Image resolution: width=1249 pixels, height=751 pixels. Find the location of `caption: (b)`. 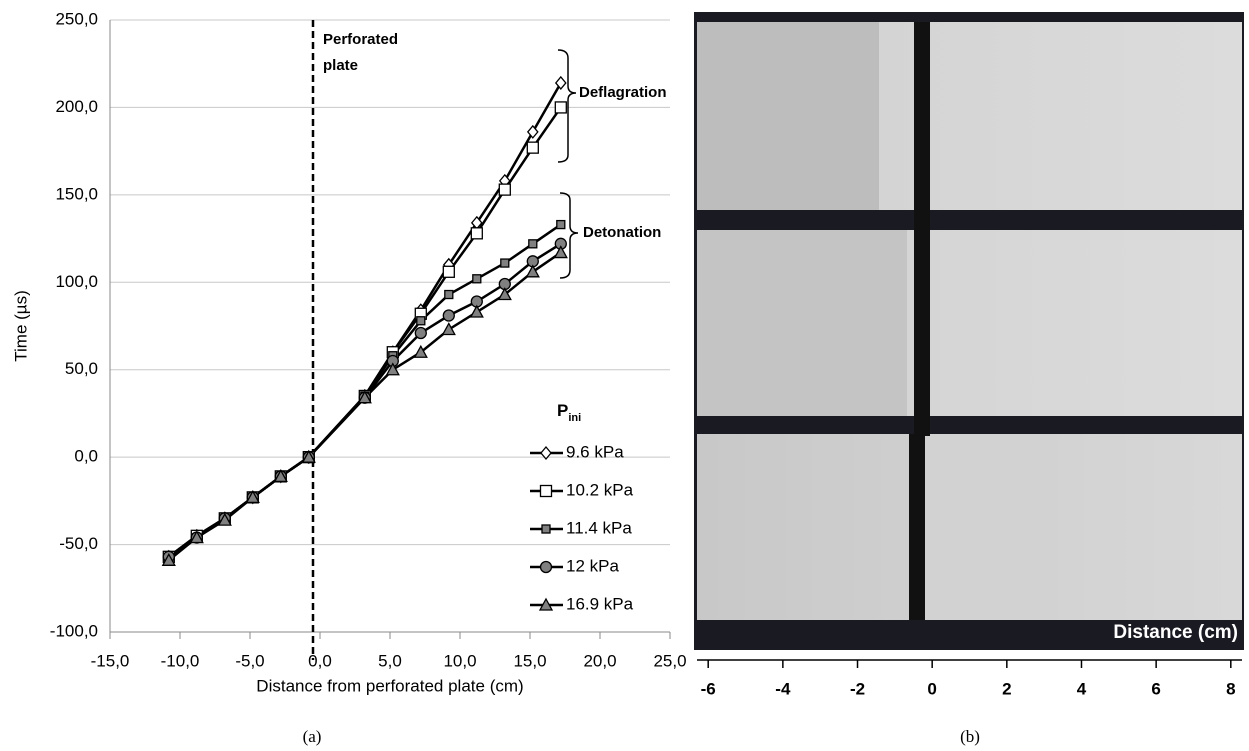

caption: (b) is located at coordinates (970, 736).